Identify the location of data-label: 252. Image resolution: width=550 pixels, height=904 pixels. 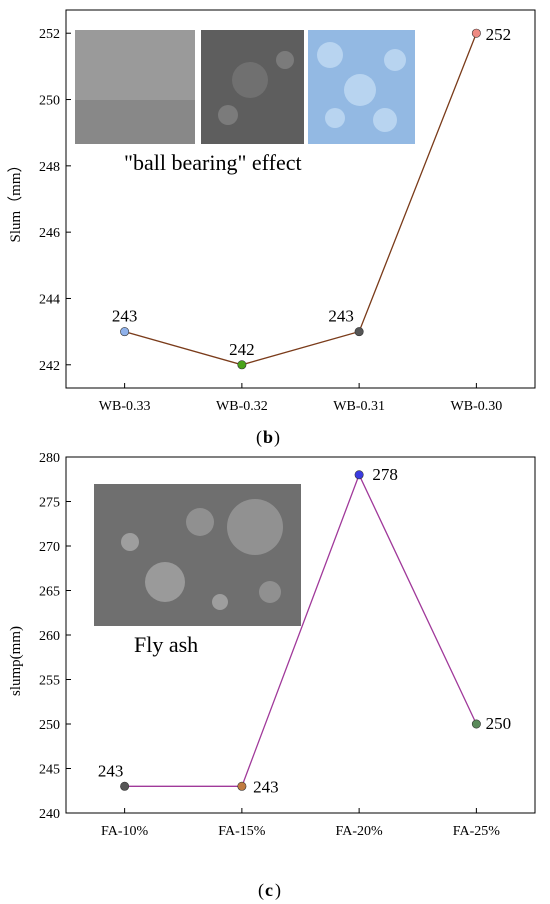
(499, 34).